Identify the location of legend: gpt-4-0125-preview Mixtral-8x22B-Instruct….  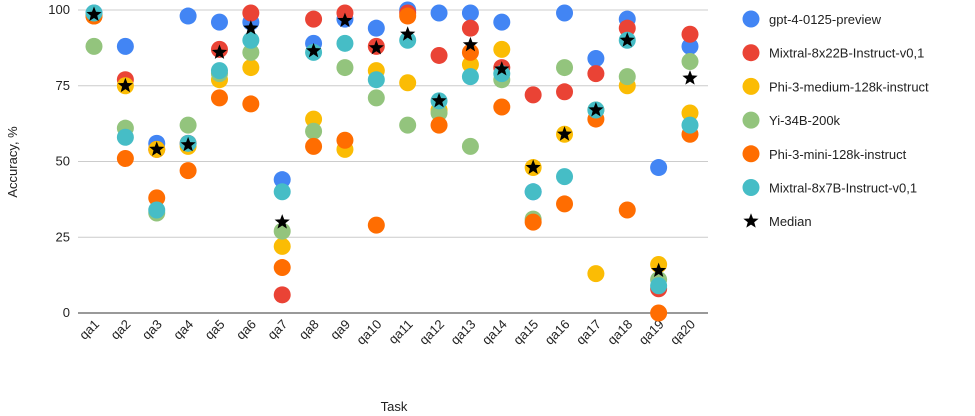
(835, 119).